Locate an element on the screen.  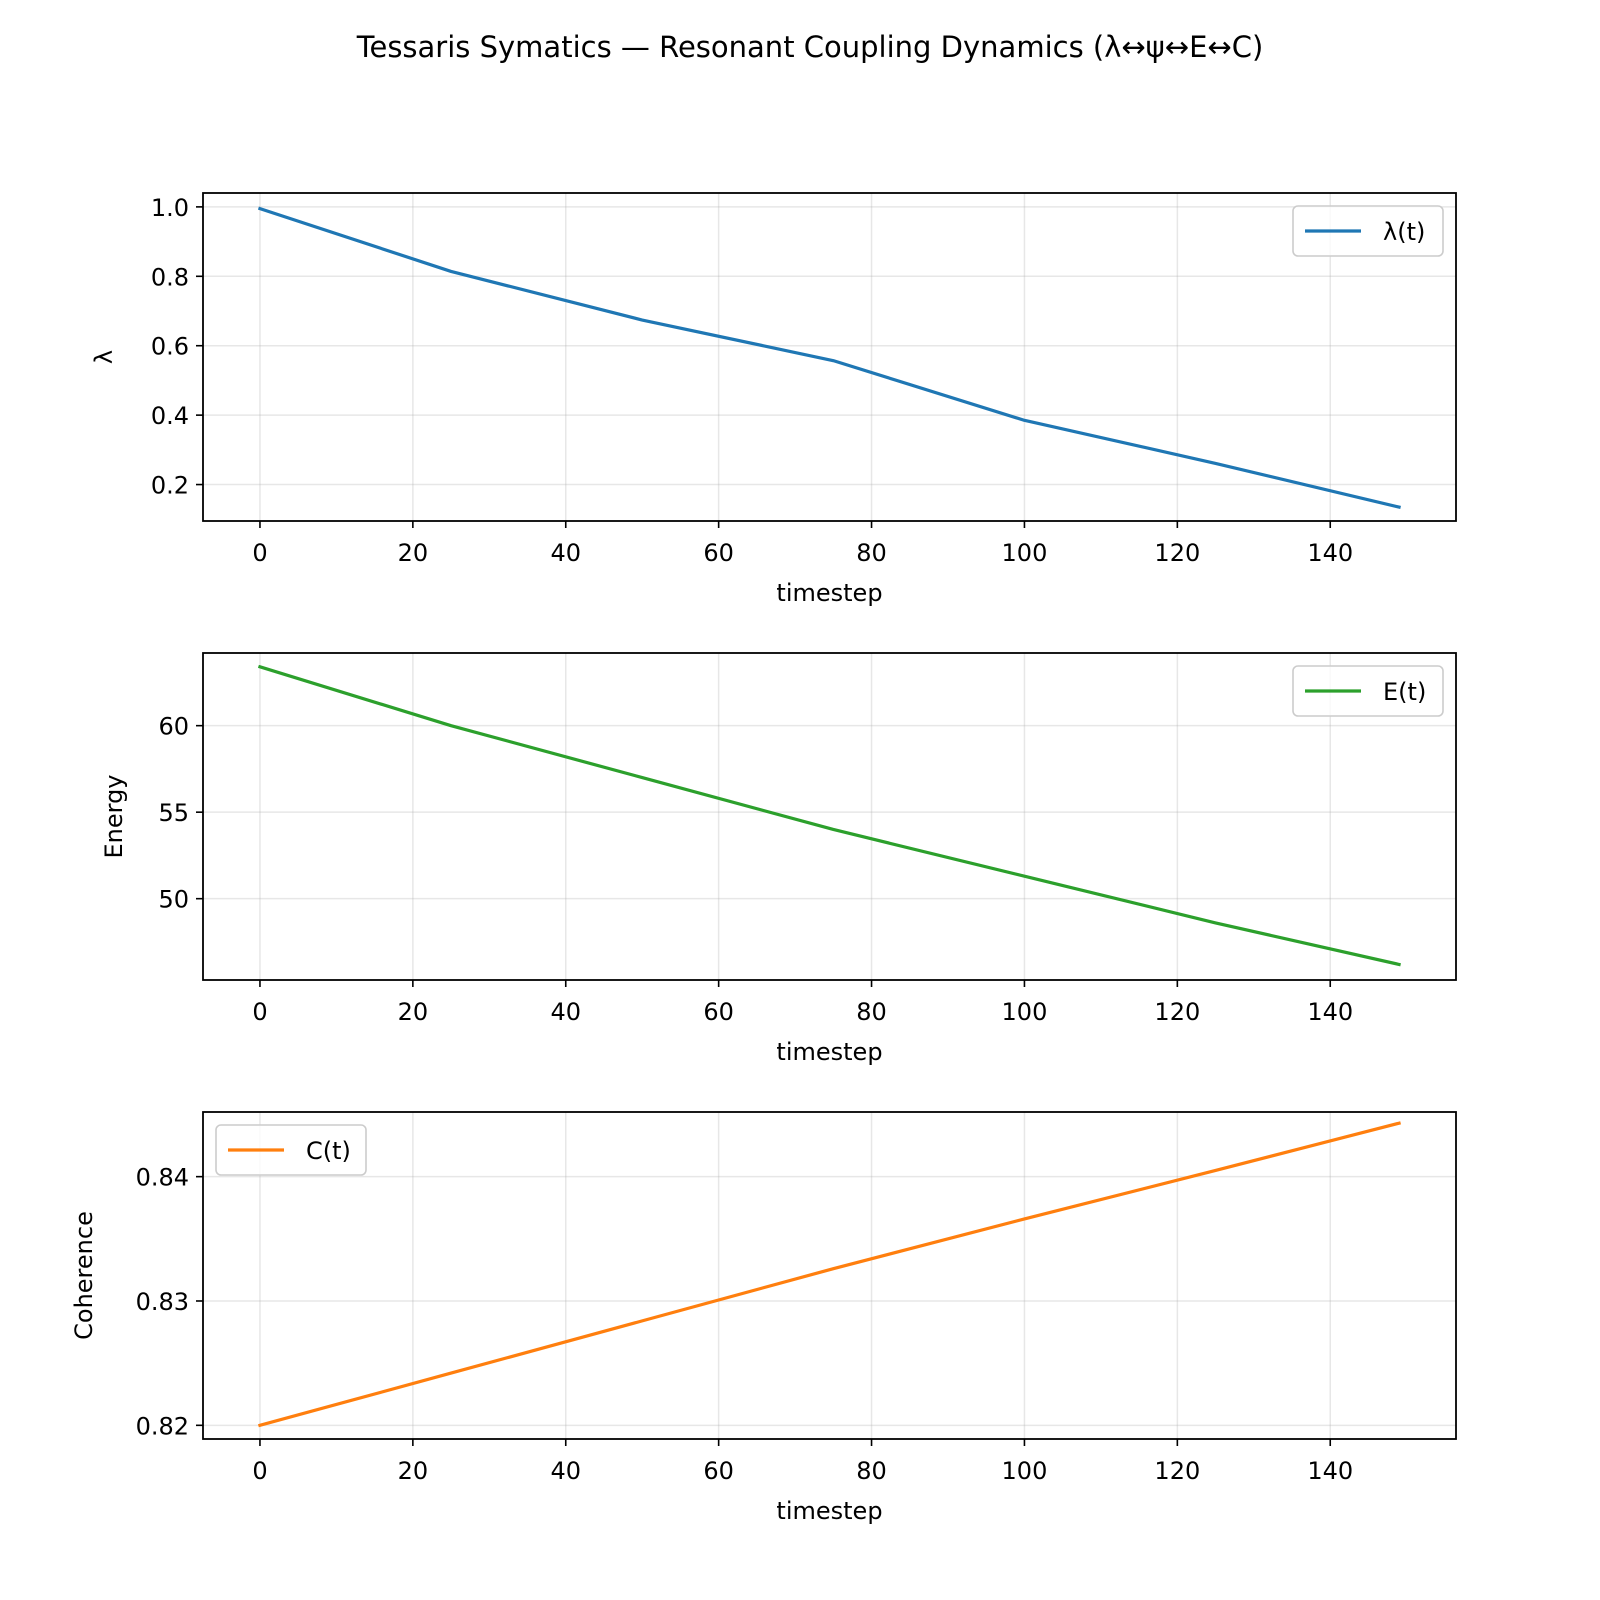
y-axis-label: Coherence is located at coordinates (84, 1275).